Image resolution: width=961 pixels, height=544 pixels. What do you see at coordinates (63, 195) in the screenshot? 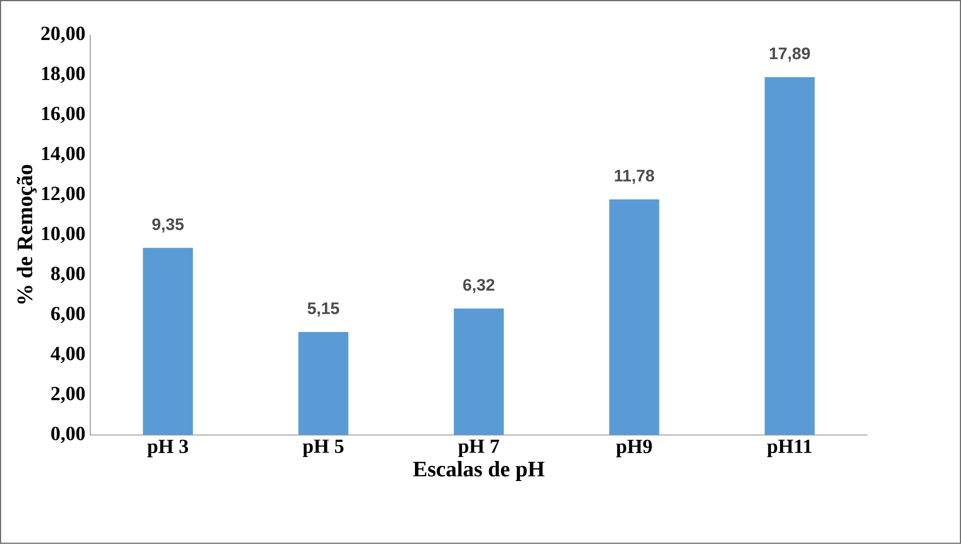
I see `y-tick-label: 12,00` at bounding box center [63, 195].